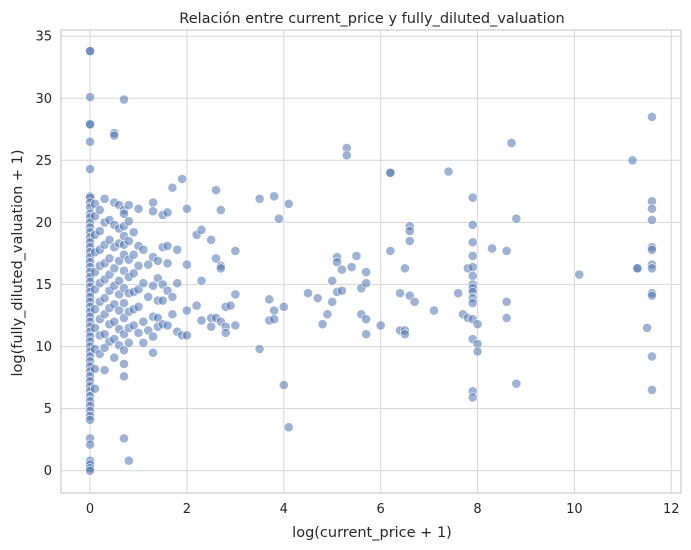 Image resolution: width=691 pixels, height=550 pixels. What do you see at coordinates (372, 533) in the screenshot?
I see `x-axis-label: log(current_price + 1)` at bounding box center [372, 533].